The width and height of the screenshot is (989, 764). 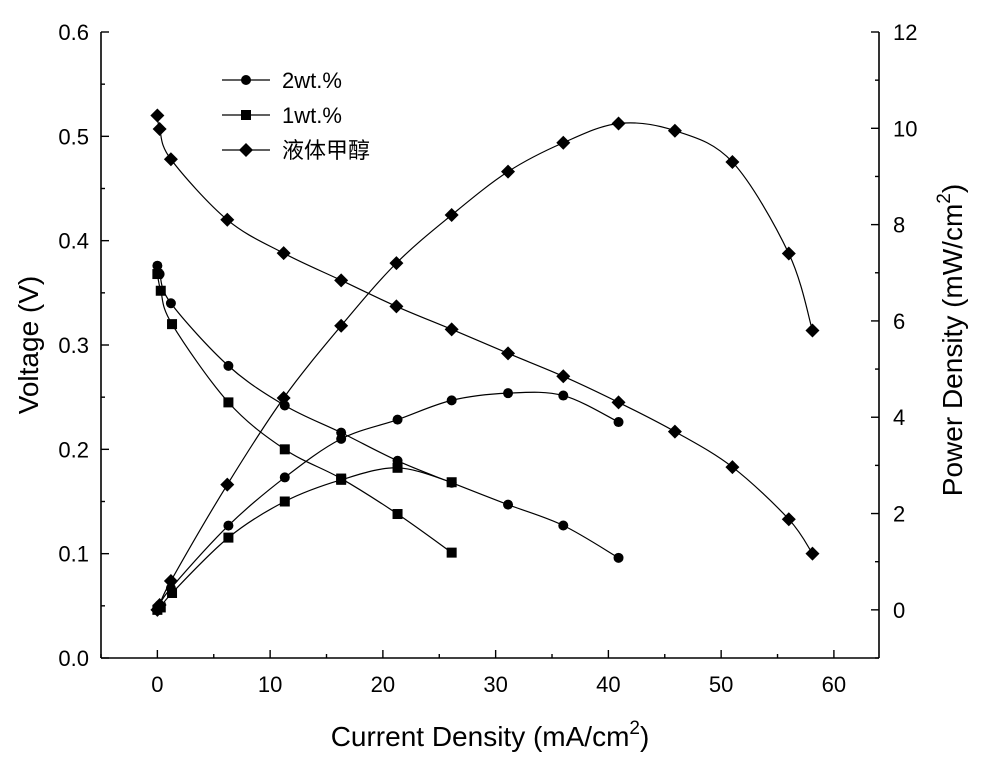 I want to click on y-right-tick-label: 2, so click(x=899, y=514).